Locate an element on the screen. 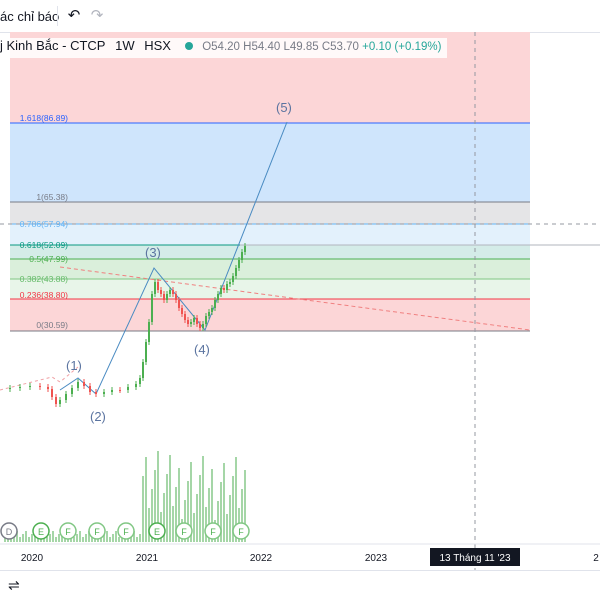 This screenshot has width=600, height=601. fib-label-0618: 0.618(52.09) is located at coordinates (44, 245).